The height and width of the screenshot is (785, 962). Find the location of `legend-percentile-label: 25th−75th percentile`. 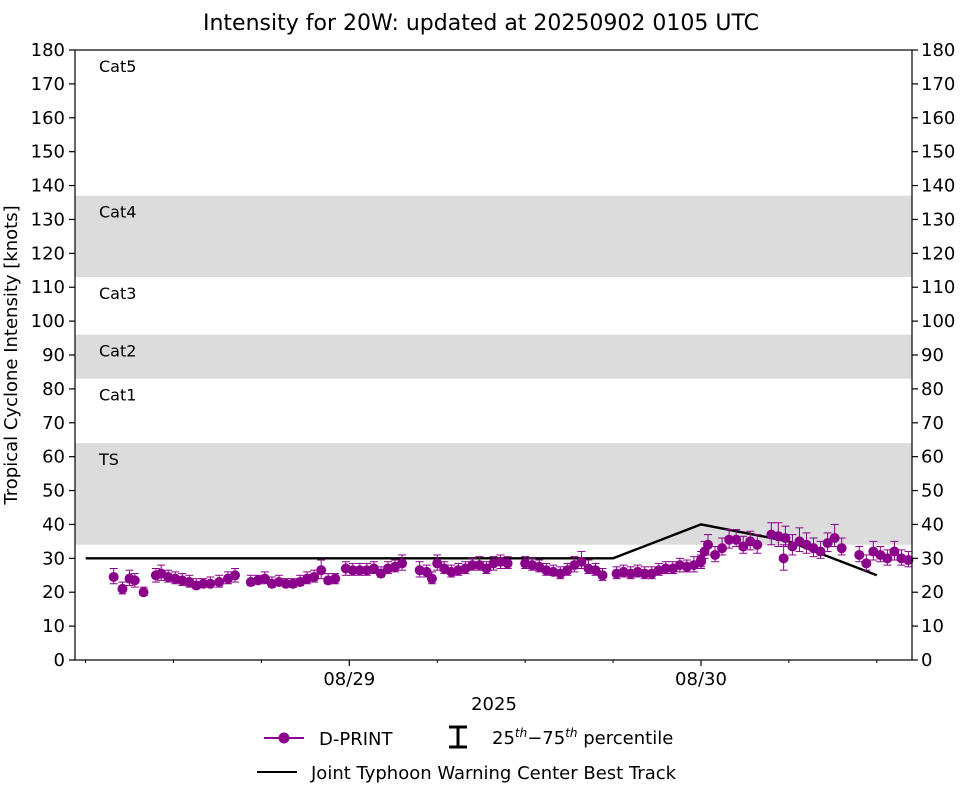

legend-percentile-label: 25th−75th percentile is located at coordinates (582, 737).